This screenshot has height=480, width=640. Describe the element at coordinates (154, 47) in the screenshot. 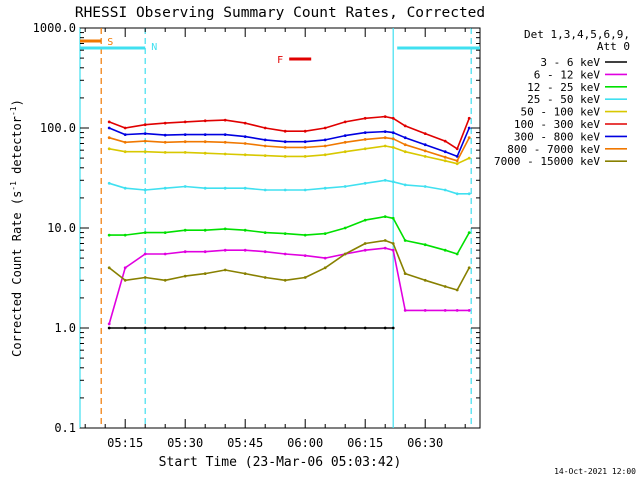

I see `flag-label-n: N` at that location.